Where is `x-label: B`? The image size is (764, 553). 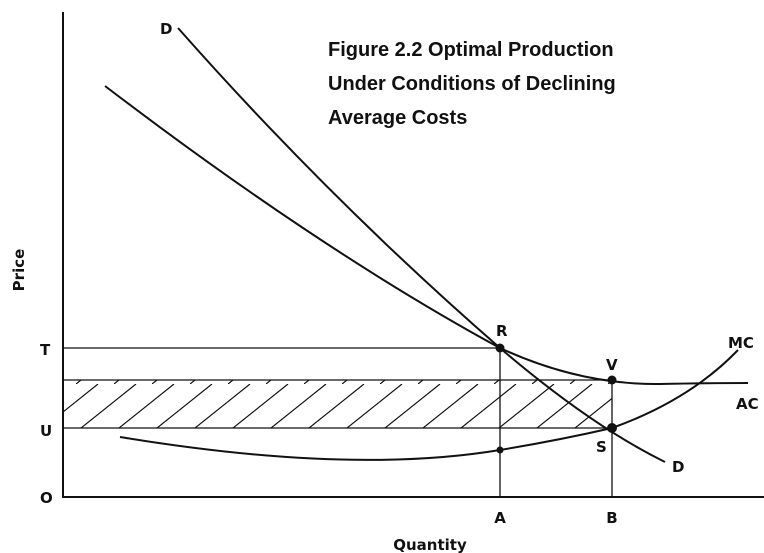
x-label: B is located at coordinates (611, 518).